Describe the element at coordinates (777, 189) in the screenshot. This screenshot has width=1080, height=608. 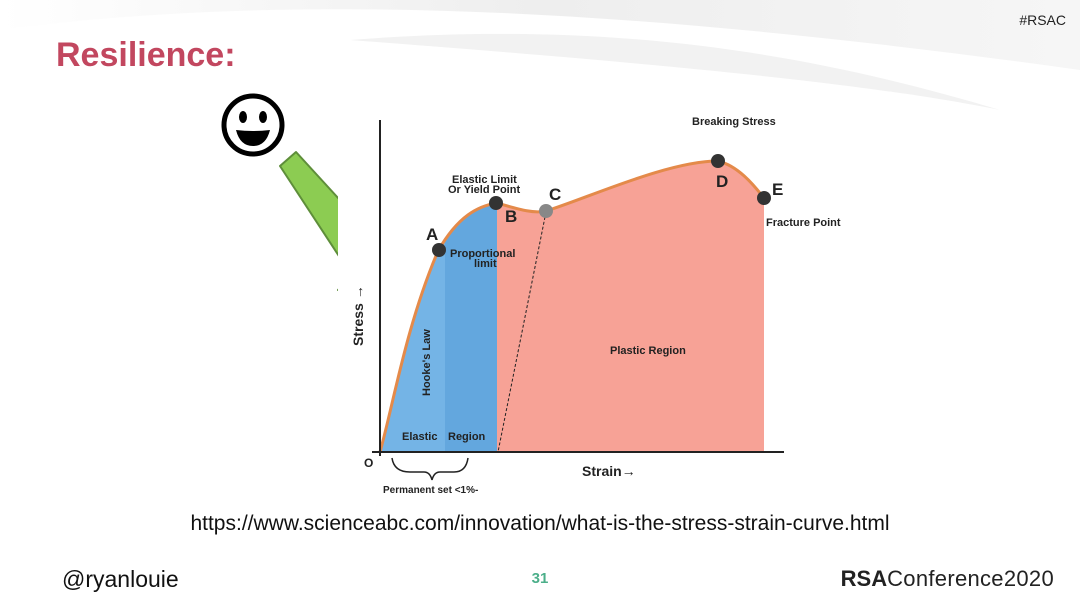
I see `point-e-label: E` at that location.